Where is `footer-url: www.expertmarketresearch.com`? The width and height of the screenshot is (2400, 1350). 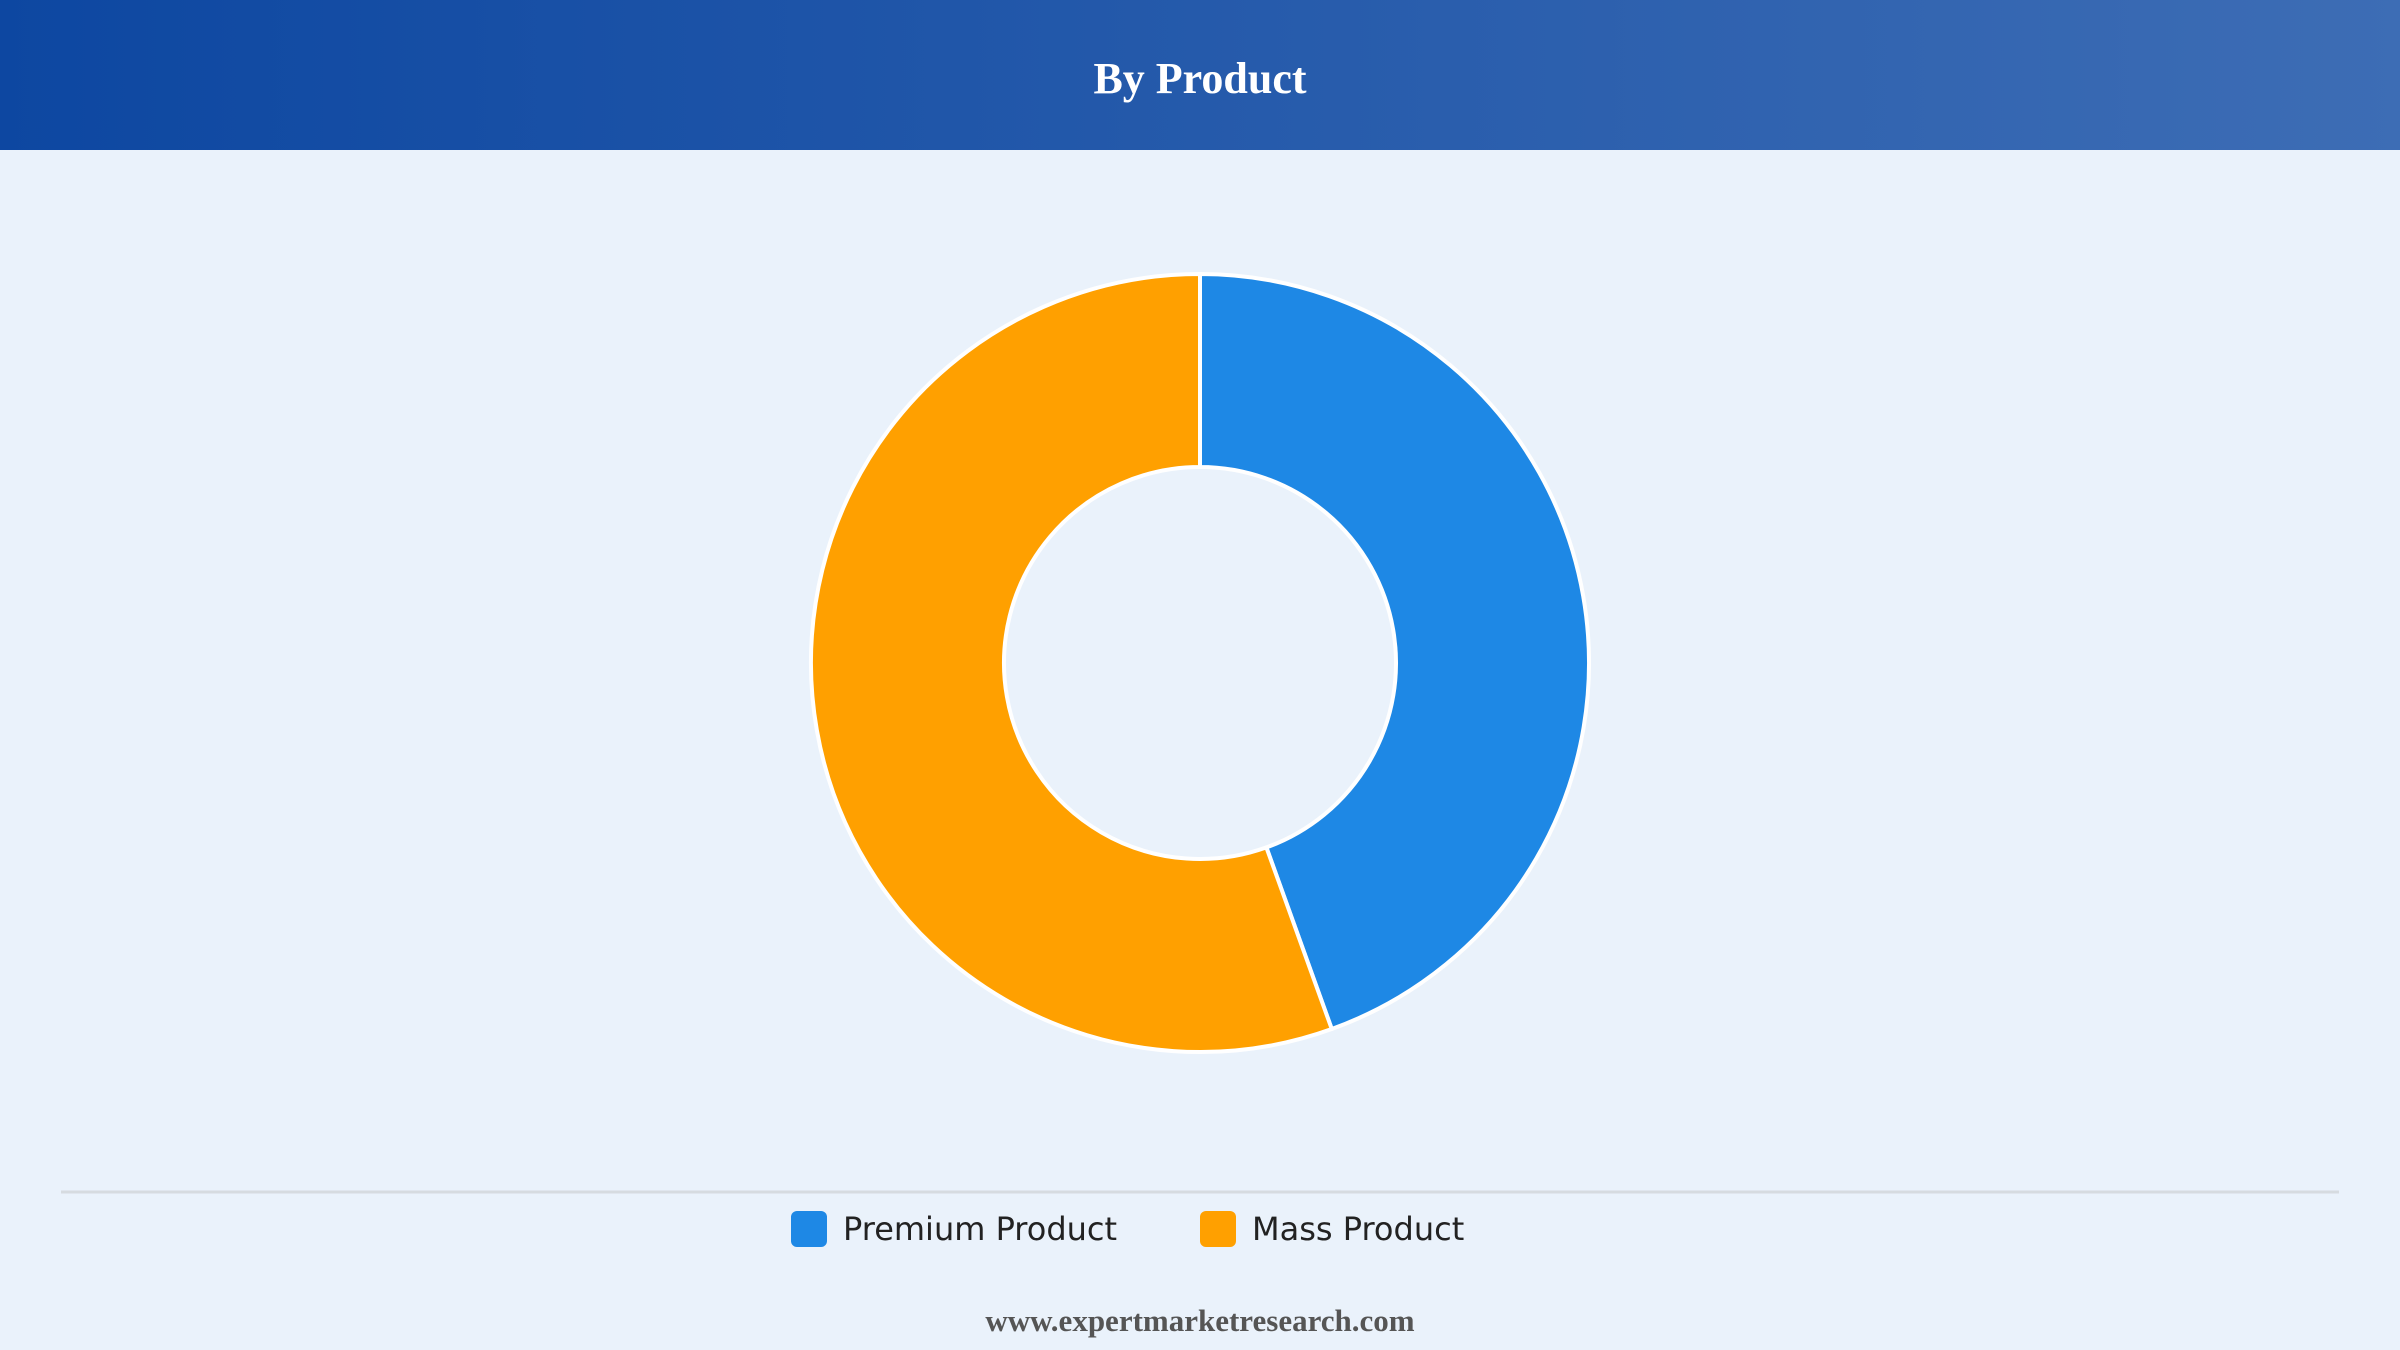 footer-url: www.expertmarketresearch.com is located at coordinates (1199, 1320).